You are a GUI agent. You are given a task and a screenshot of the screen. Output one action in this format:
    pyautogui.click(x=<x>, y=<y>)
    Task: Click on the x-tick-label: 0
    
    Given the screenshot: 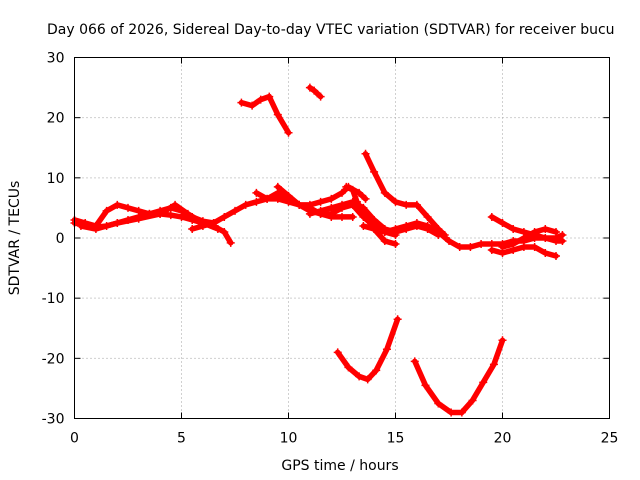 What is the action you would take?
    pyautogui.click(x=74, y=439)
    